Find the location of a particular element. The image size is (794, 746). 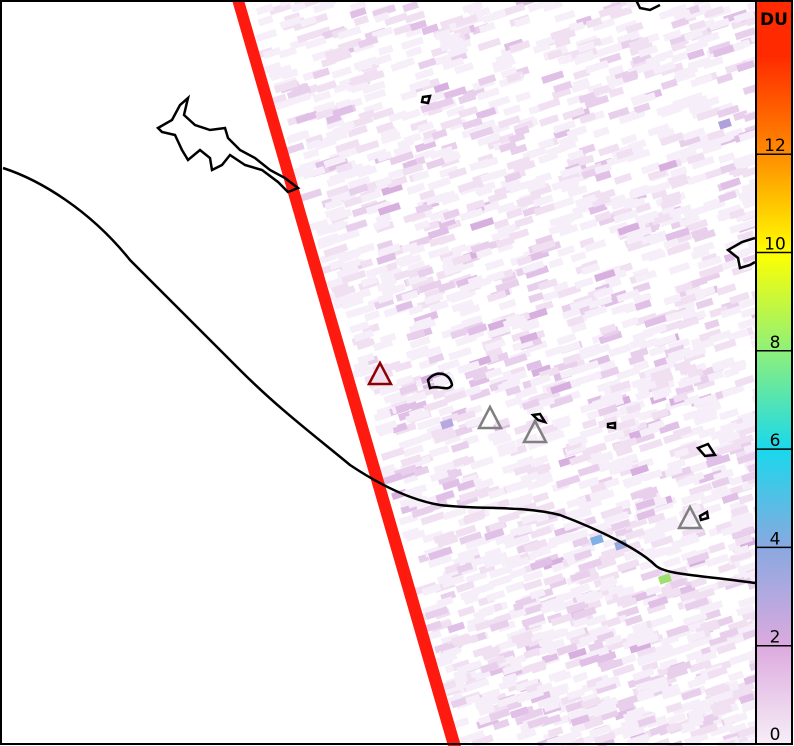

colorbar-segment is located at coordinates (774, 400).